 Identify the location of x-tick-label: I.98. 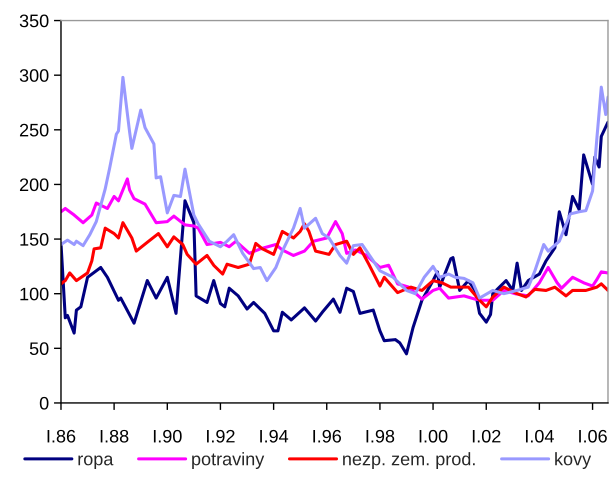
(380, 436).